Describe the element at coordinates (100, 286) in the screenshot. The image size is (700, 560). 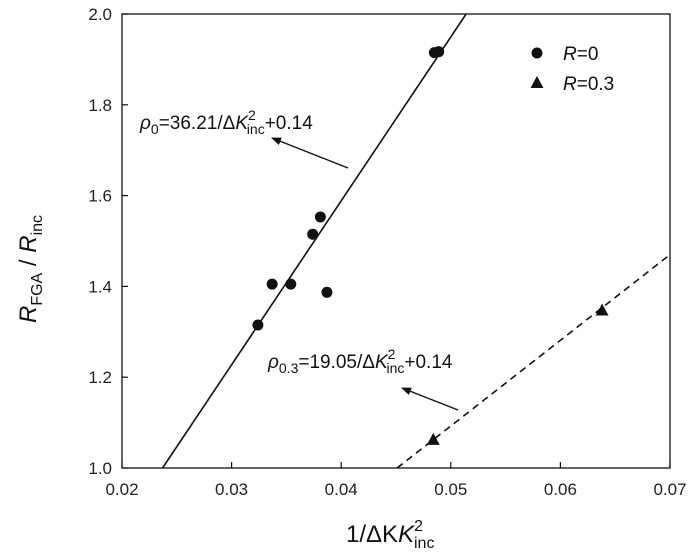
I see `y-tick-label: 1.4` at that location.